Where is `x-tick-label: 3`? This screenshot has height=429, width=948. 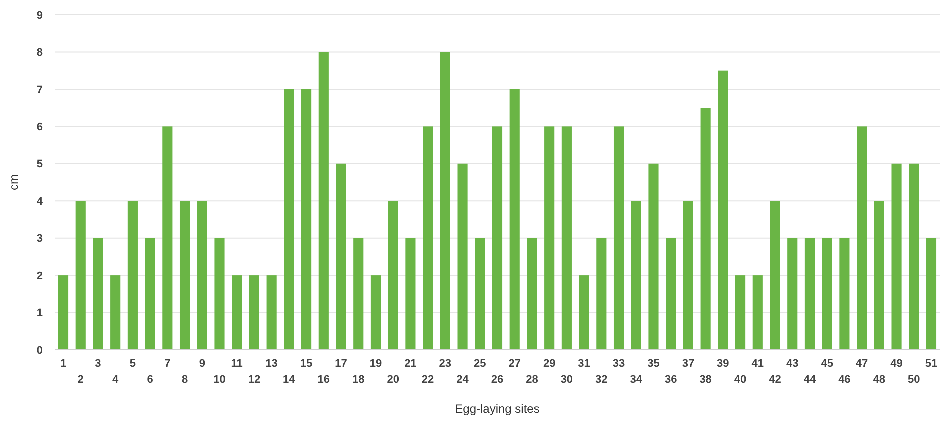
x-tick-label: 3 is located at coordinates (98, 364).